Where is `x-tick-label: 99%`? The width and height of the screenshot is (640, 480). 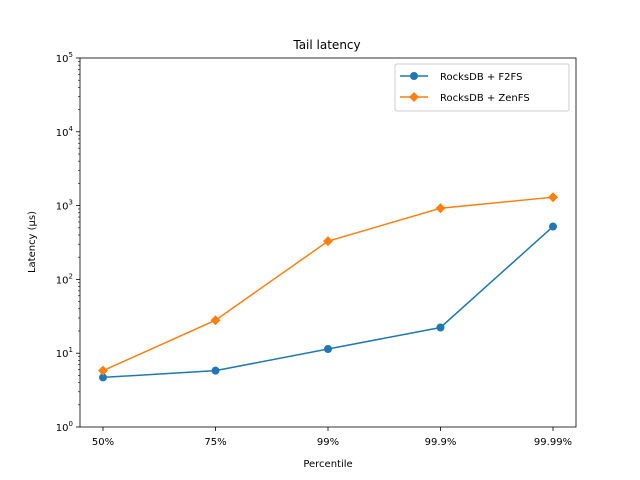
x-tick-label: 99% is located at coordinates (328, 442).